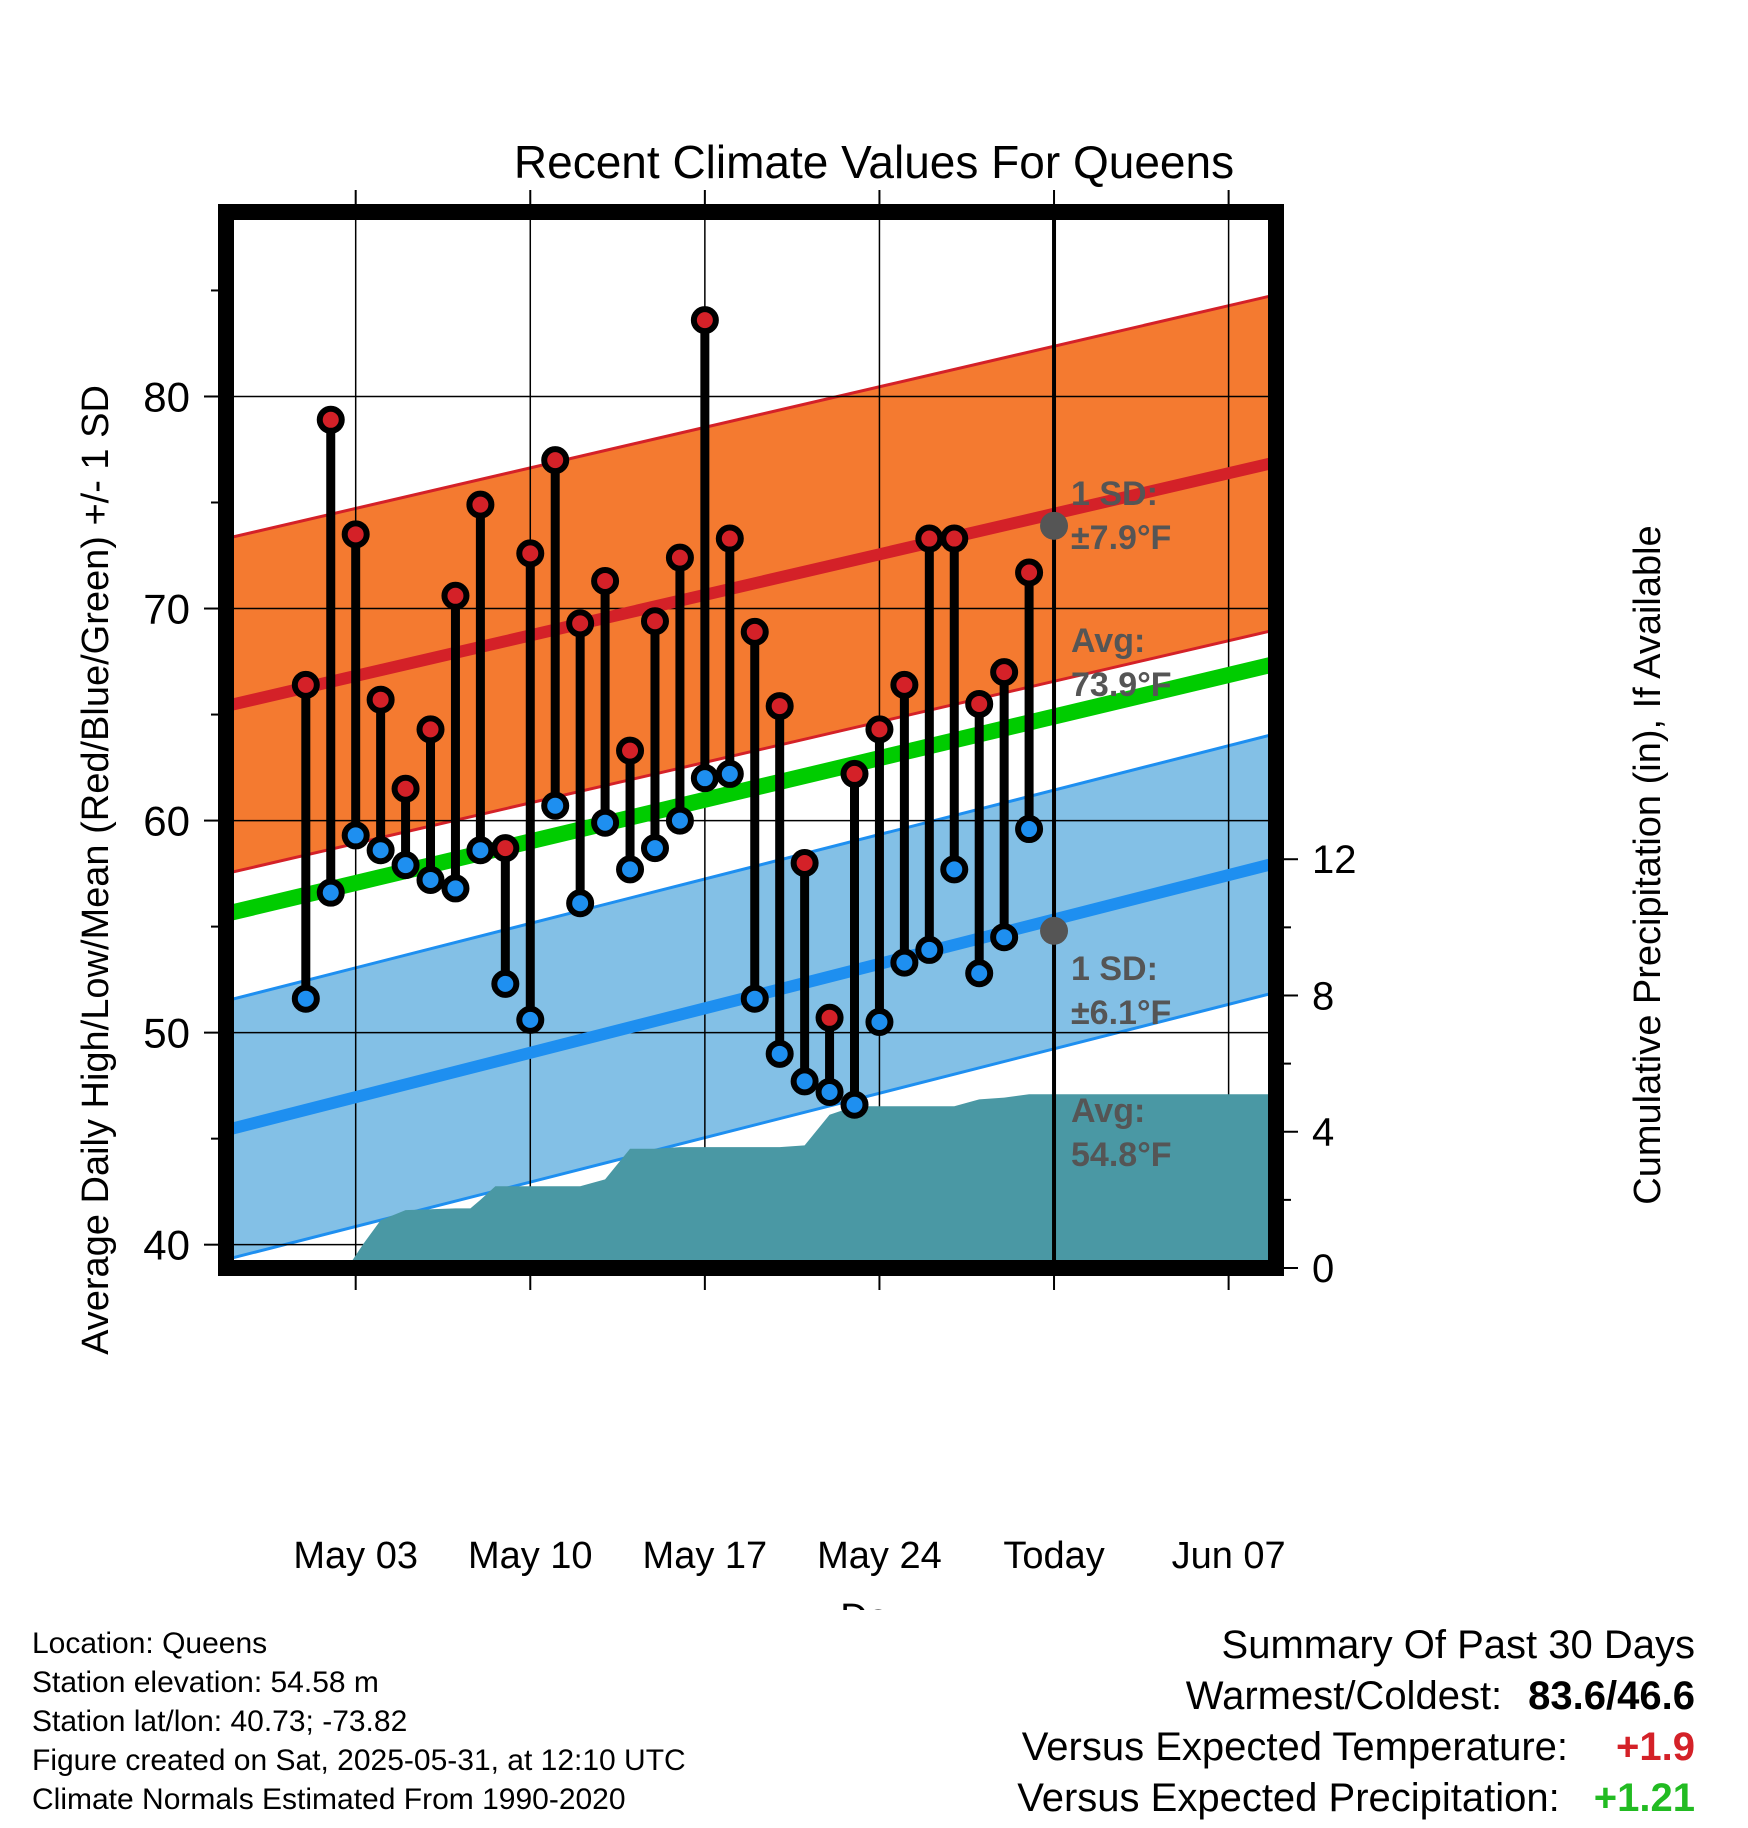 The width and height of the screenshot is (1748, 1828). What do you see at coordinates (1053, 1556) in the screenshot?
I see `x-tick-label: Today` at bounding box center [1053, 1556].